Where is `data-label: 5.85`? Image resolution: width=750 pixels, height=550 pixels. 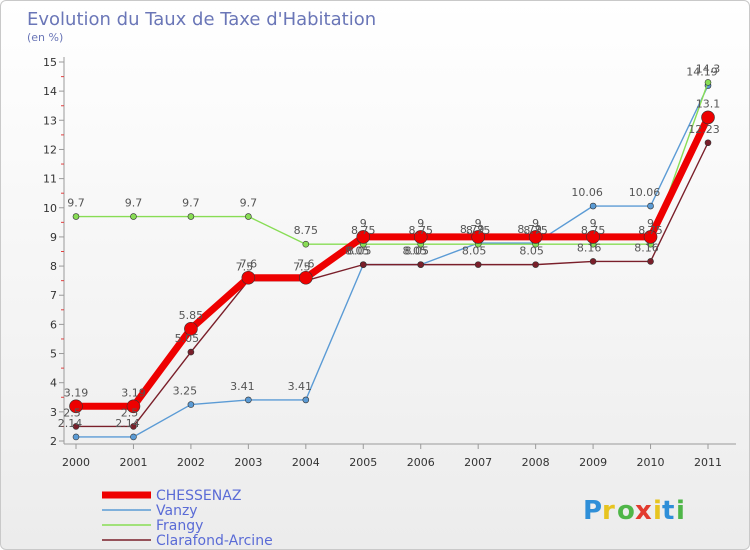 data-label: 5.85 is located at coordinates (191, 315).